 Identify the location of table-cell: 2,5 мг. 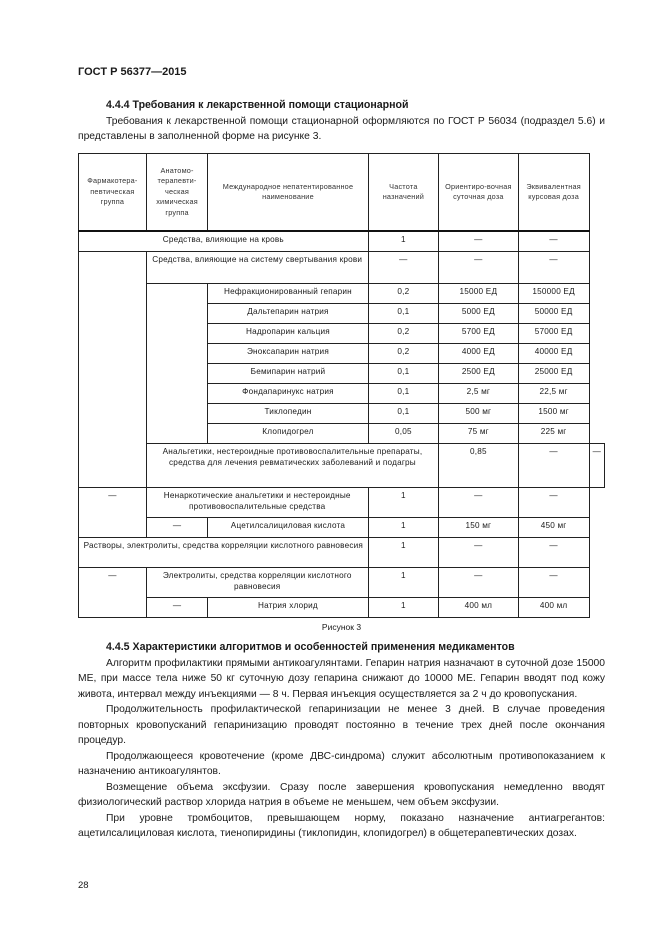
(478, 393).